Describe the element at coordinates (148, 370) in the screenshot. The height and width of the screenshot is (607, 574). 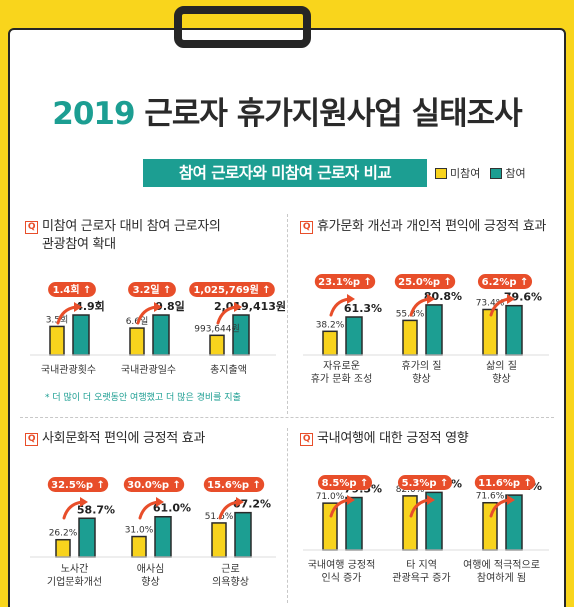
I see `category-label: 국내관광일수` at that location.